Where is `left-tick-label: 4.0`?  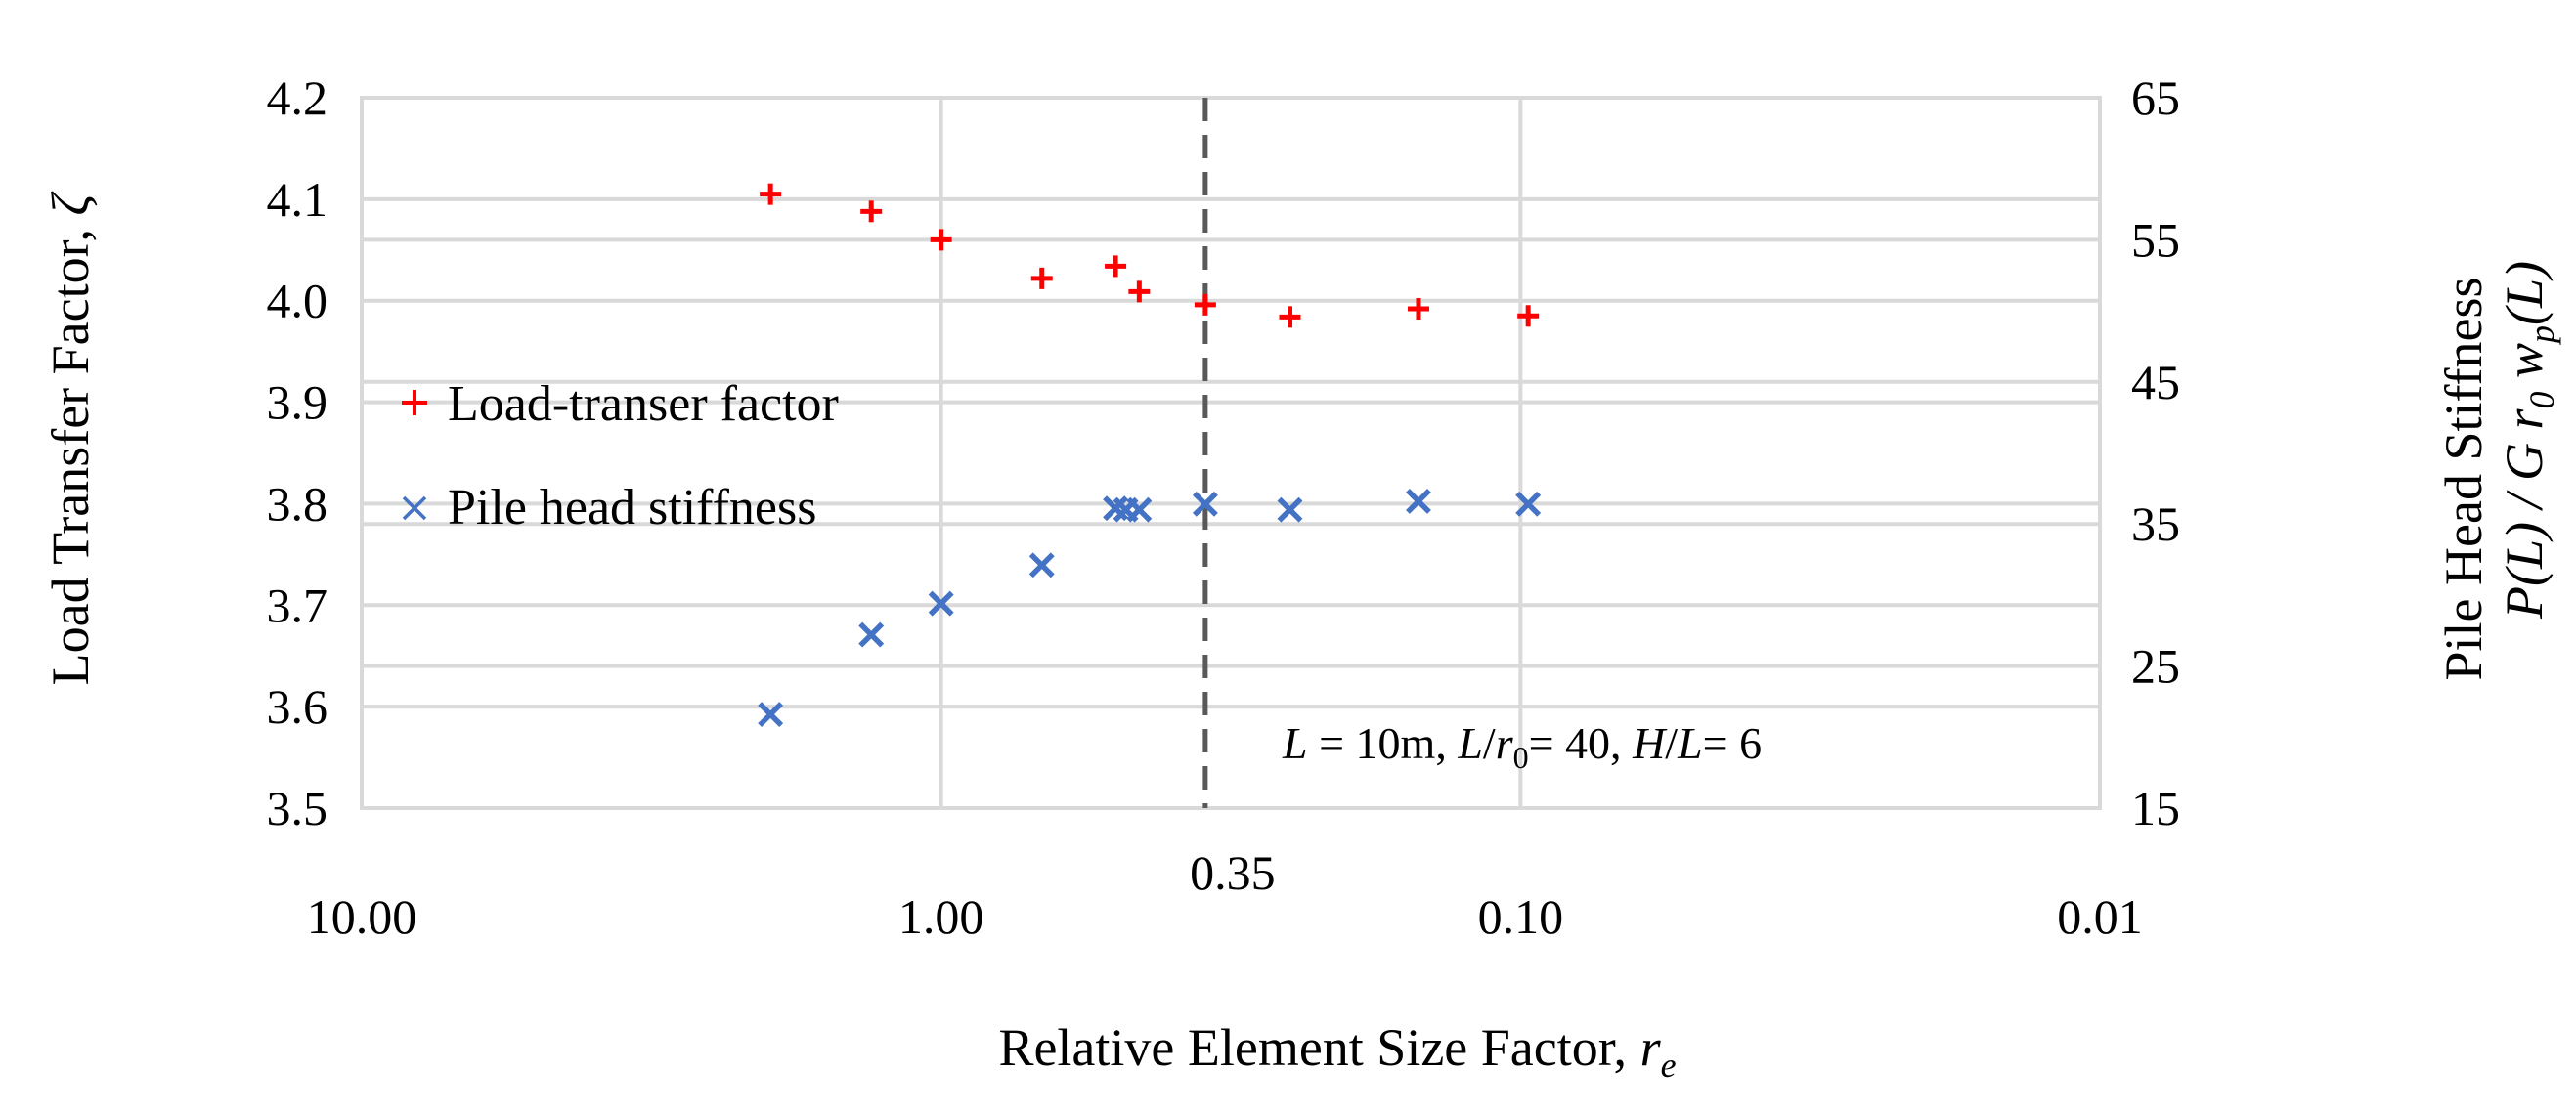 left-tick-label: 4.0 is located at coordinates (297, 301).